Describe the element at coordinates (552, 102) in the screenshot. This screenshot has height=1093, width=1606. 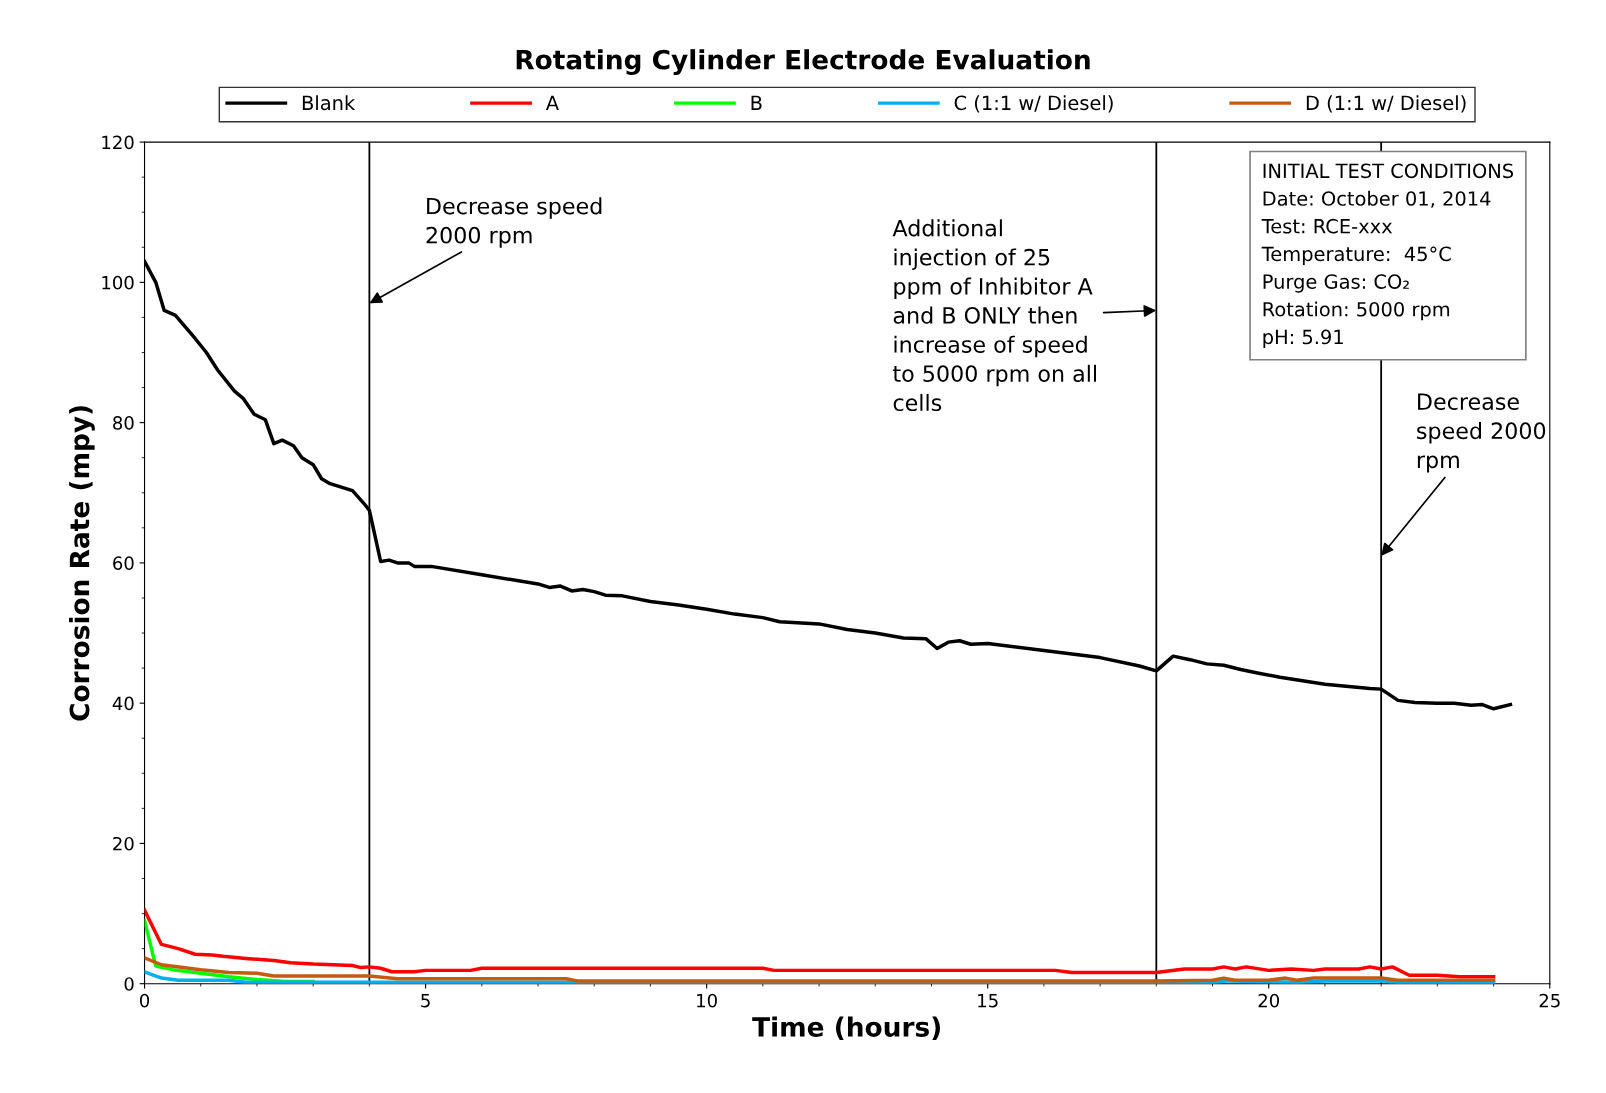
I see `legend-label: A` at that location.